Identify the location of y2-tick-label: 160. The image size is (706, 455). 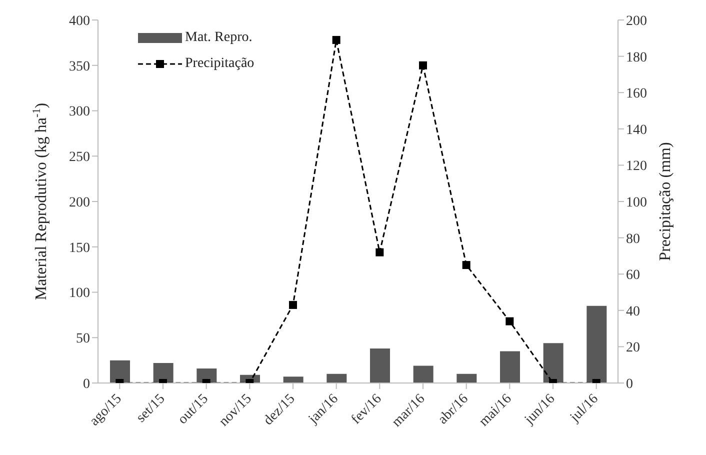
(636, 94).